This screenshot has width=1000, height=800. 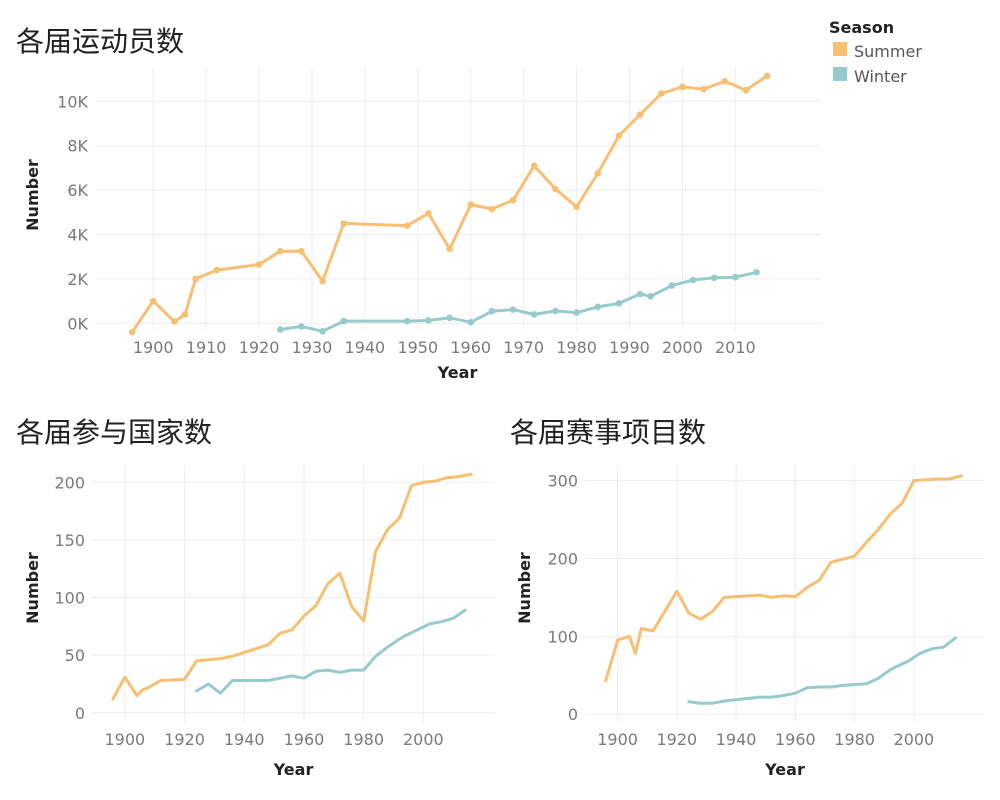 What do you see at coordinates (75, 655) in the screenshot?
I see `y-tick-label: 50` at bounding box center [75, 655].